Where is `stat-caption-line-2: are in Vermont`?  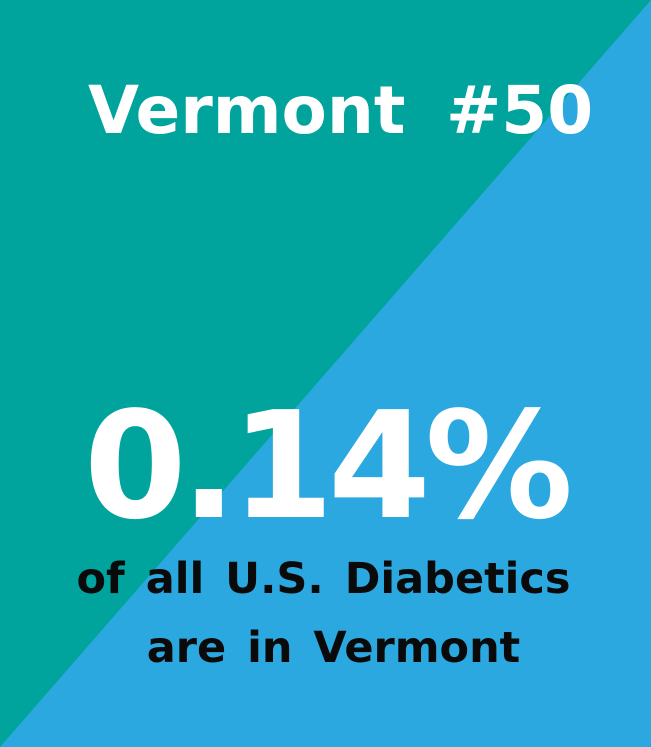 stat-caption-line-2: are in Vermont is located at coordinates (333, 648).